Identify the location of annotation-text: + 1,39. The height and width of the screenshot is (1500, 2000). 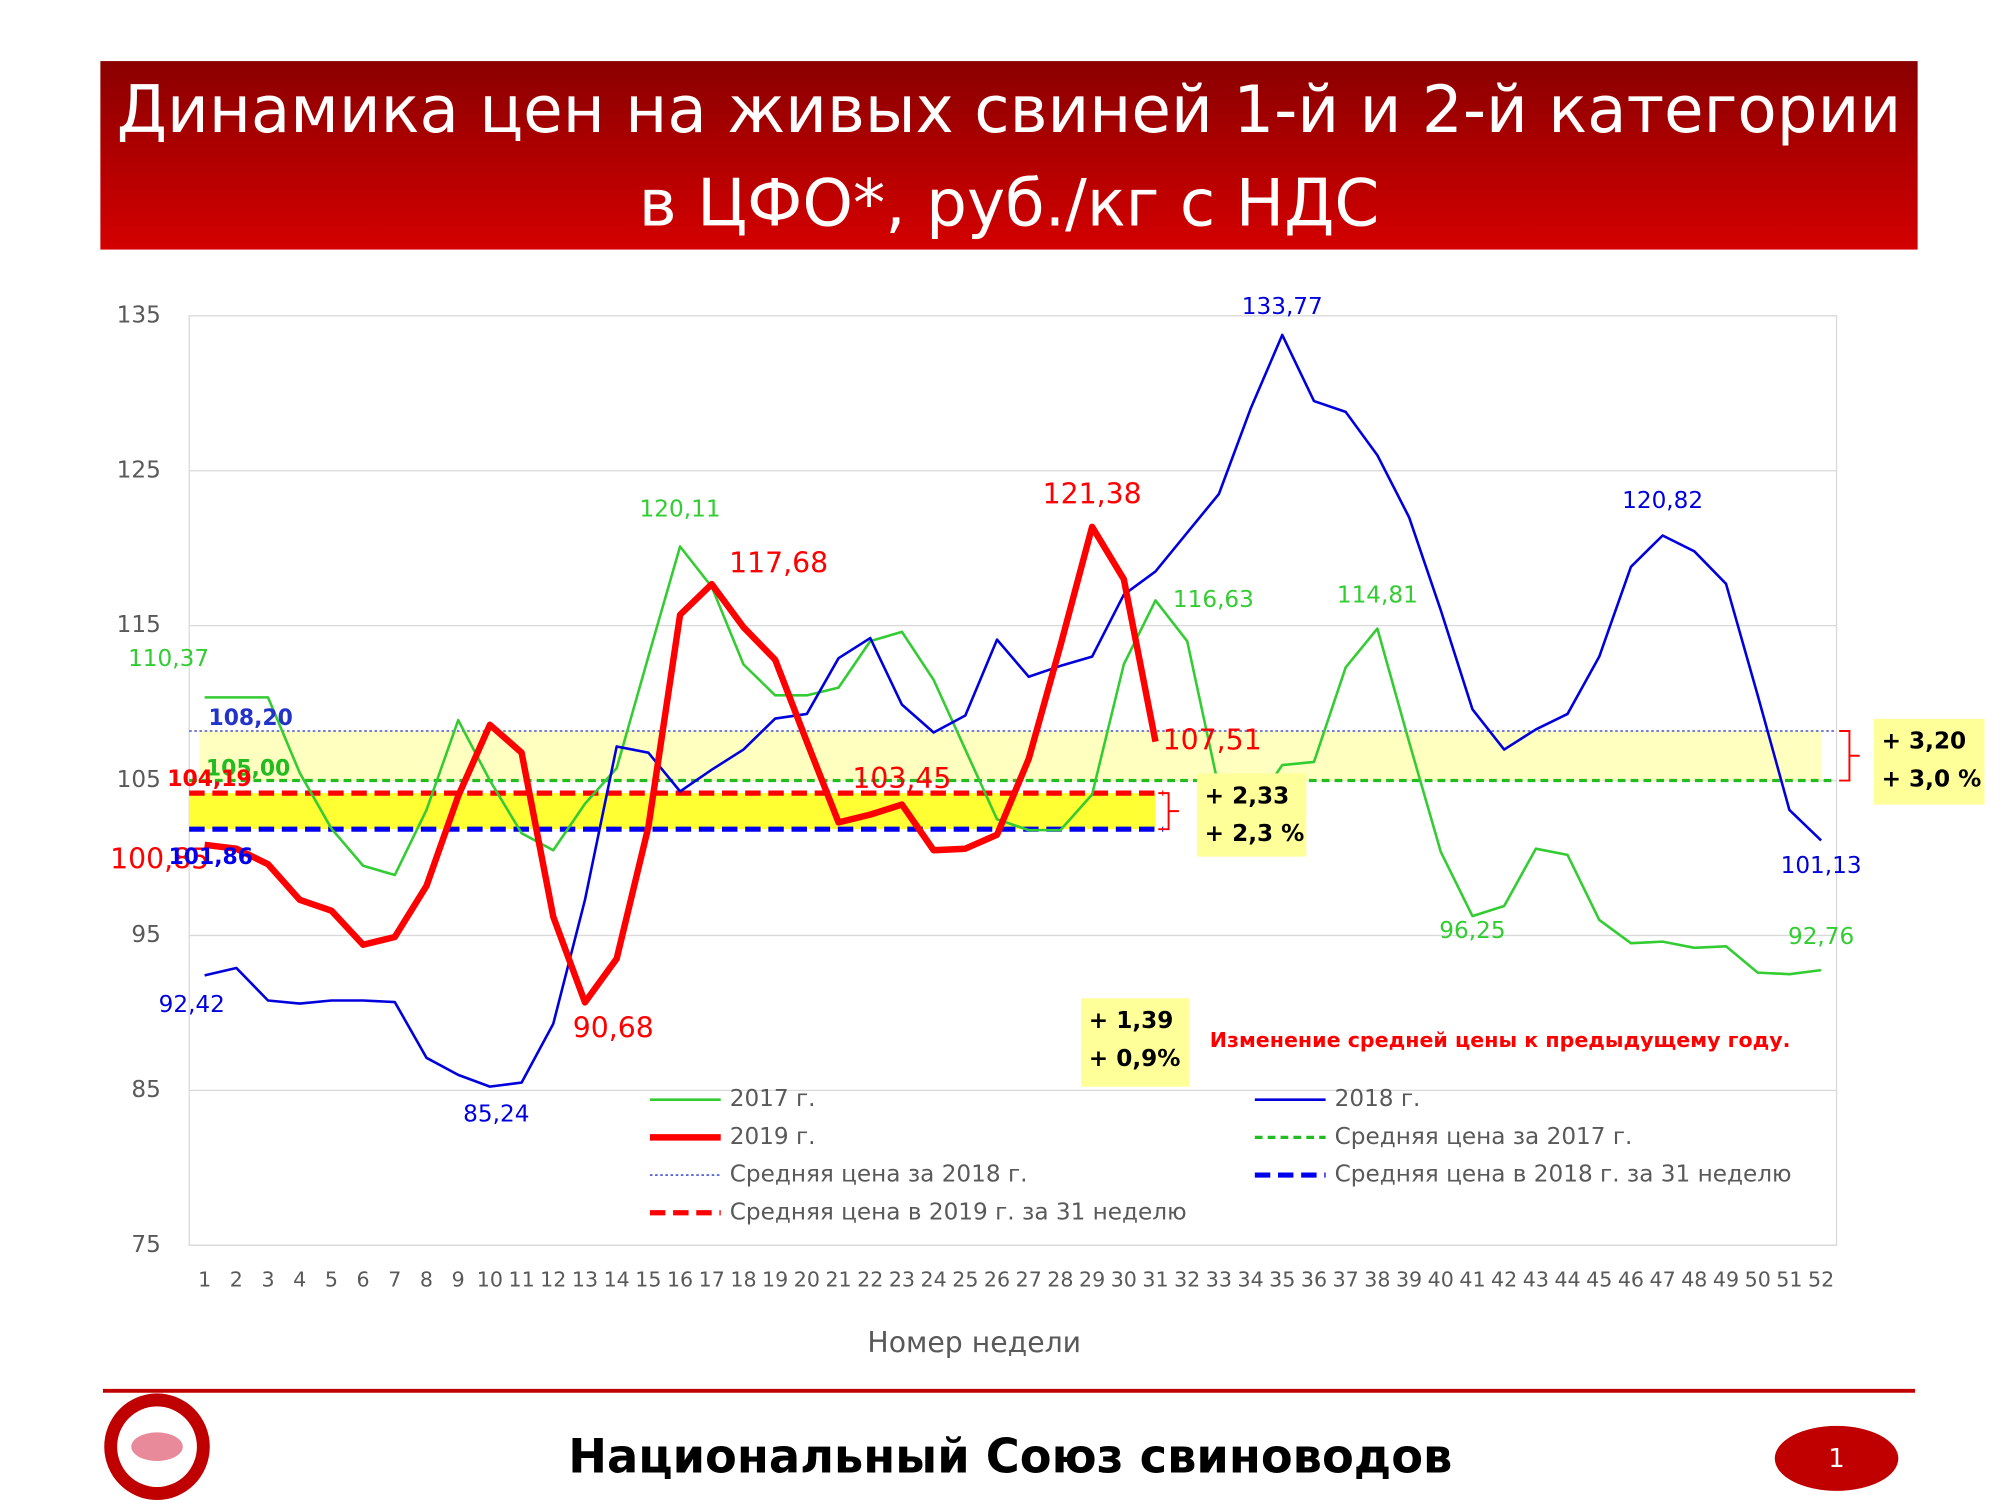
(1131, 1020).